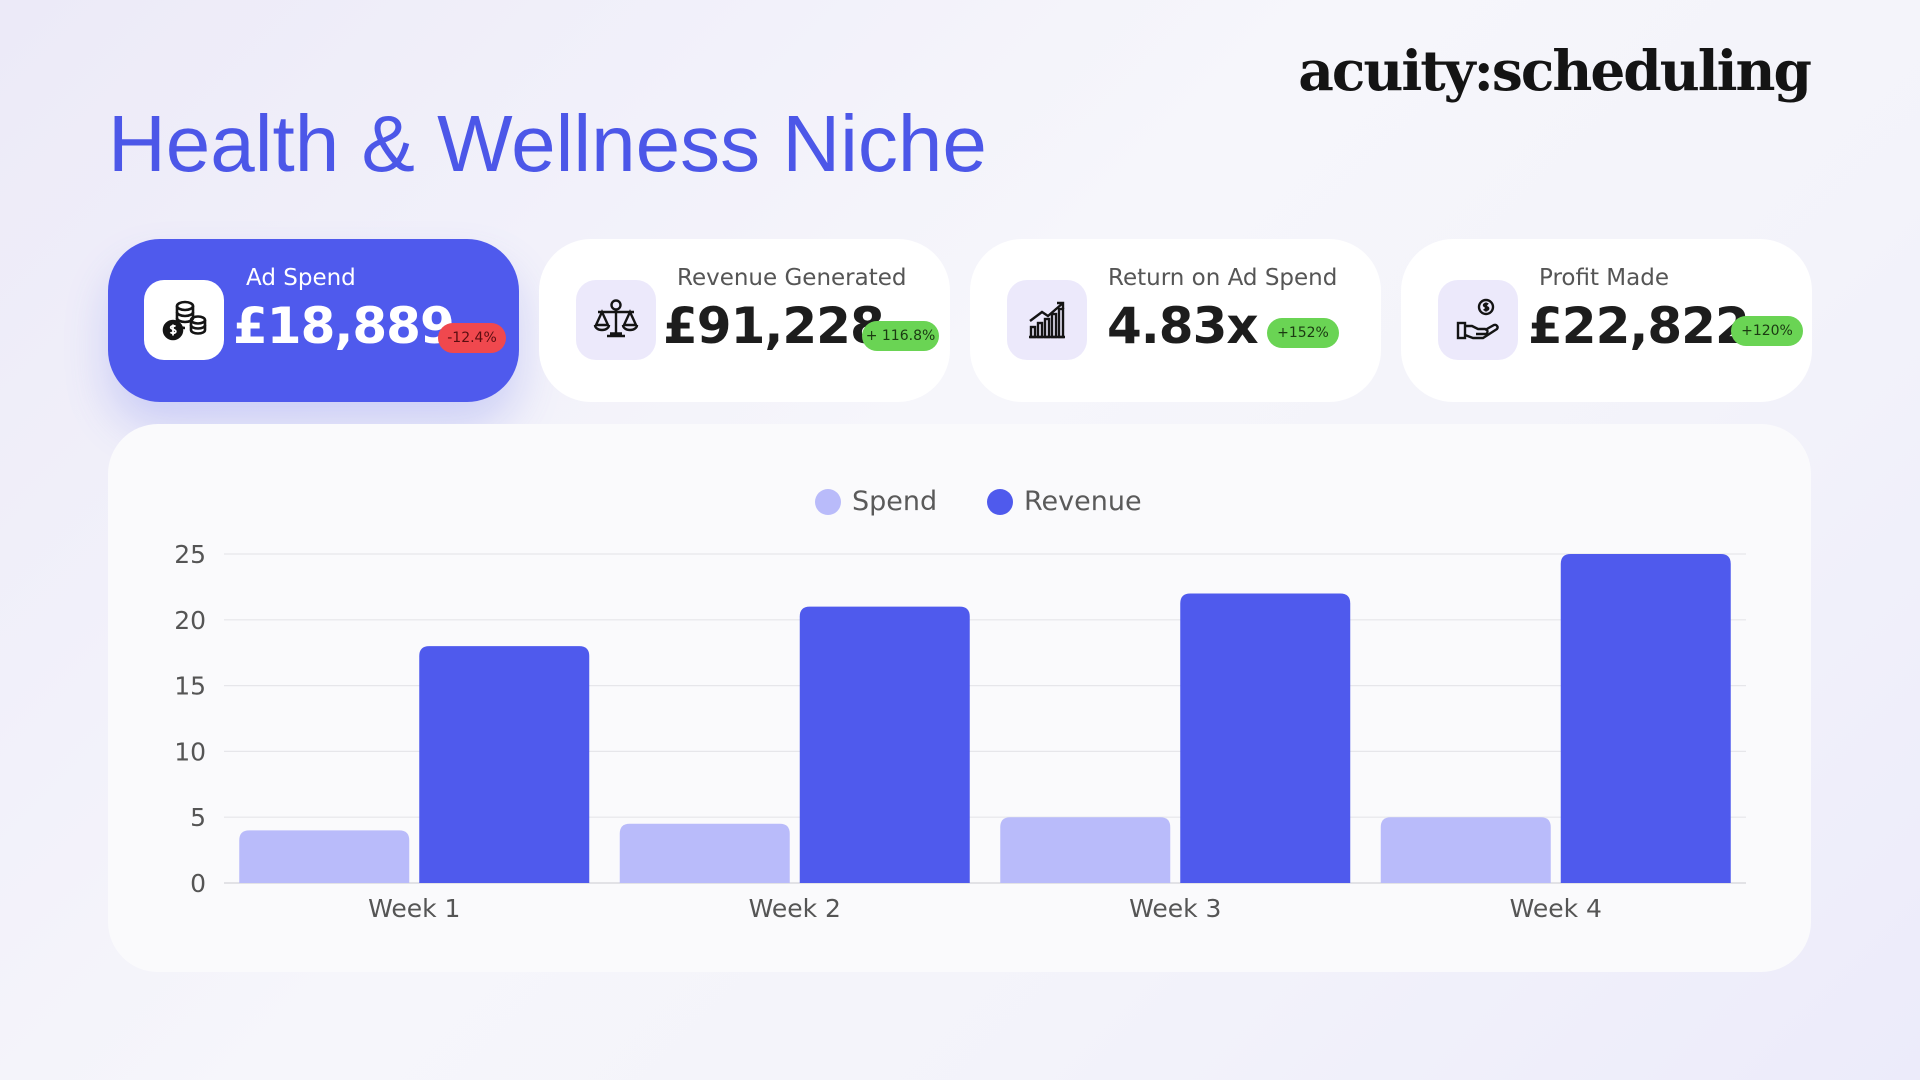 This screenshot has width=1920, height=1080. I want to click on coins-icon, so click(184, 320).